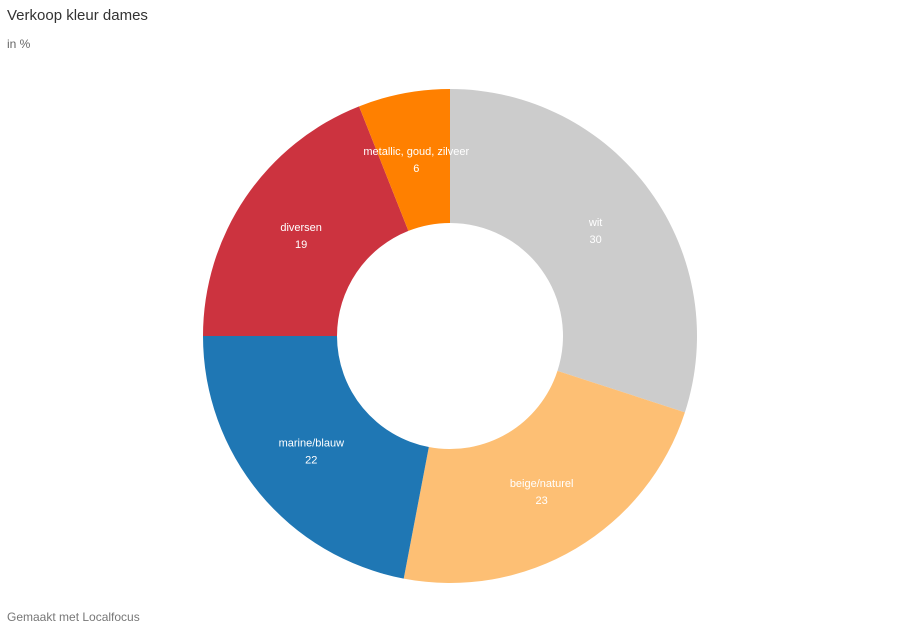 The image size is (900, 631). What do you see at coordinates (301, 228) in the screenshot?
I see `slice-label-diversen: diversen` at bounding box center [301, 228].